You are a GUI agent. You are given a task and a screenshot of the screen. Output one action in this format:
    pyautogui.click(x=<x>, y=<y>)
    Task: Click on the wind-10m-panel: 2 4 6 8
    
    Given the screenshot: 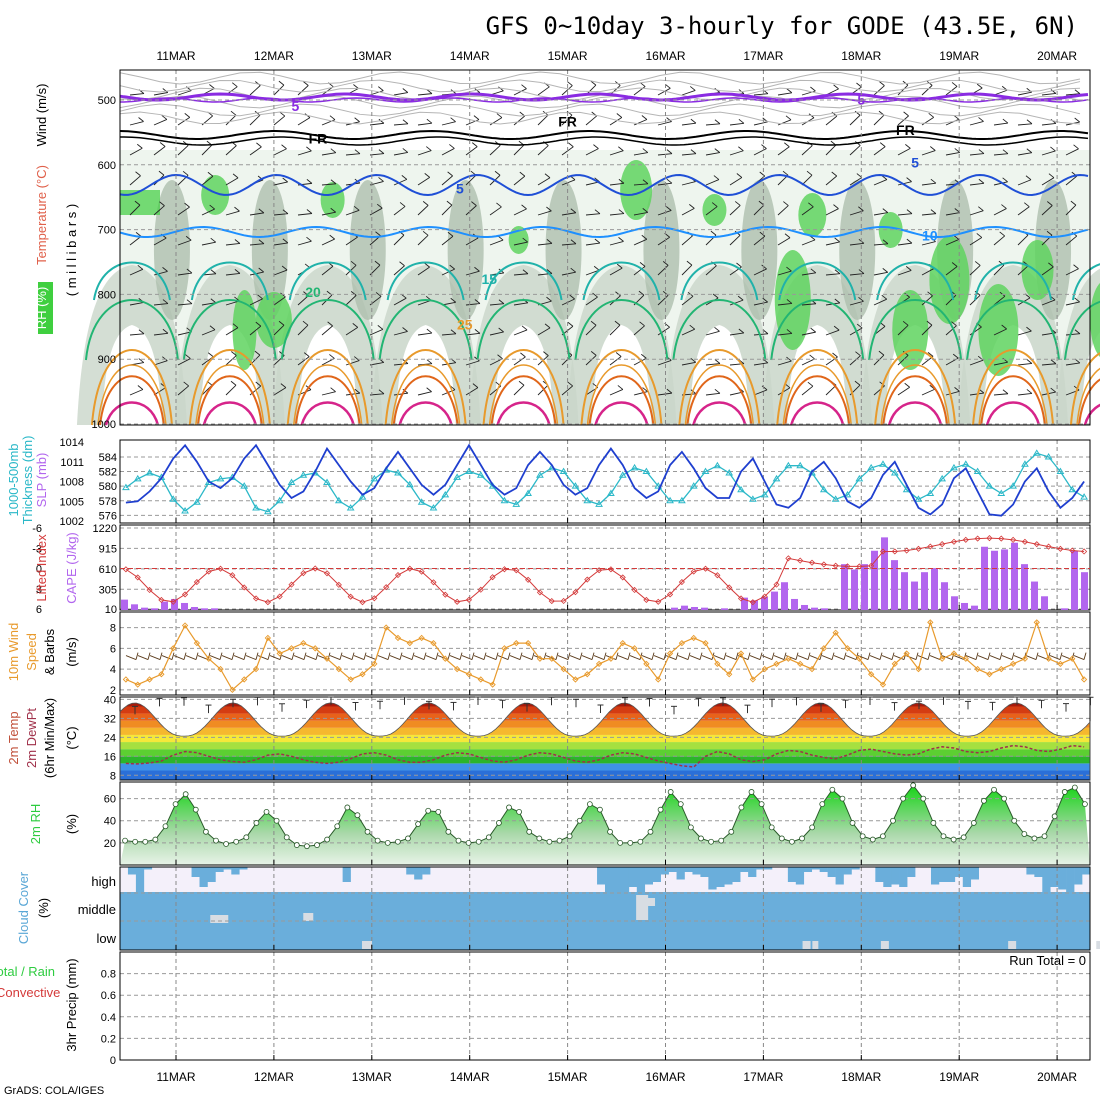 What is the action you would take?
    pyautogui.click(x=600, y=654)
    